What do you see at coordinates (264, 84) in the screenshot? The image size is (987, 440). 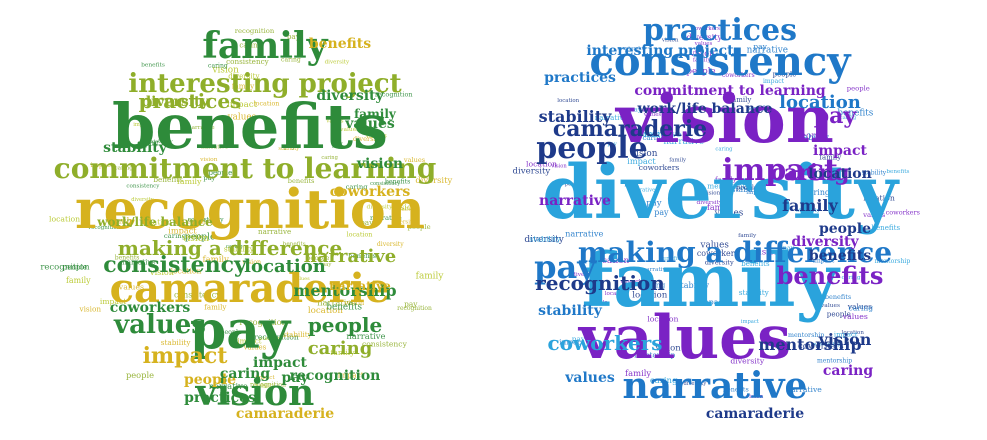 I see `cloud-word: interesting project` at bounding box center [264, 84].